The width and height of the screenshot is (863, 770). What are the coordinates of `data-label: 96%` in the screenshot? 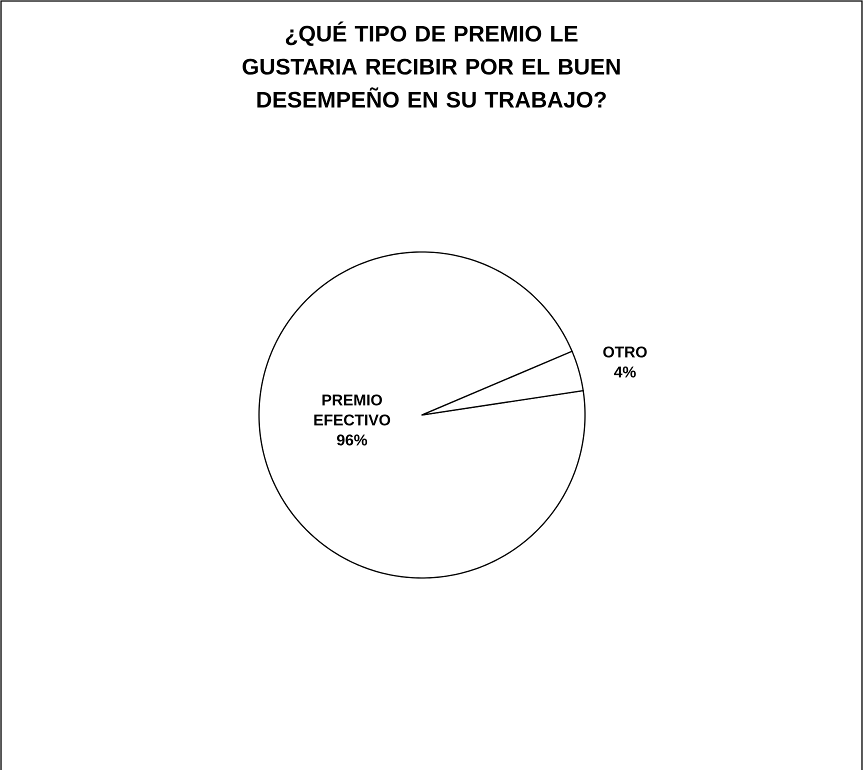 It's located at (352, 440).